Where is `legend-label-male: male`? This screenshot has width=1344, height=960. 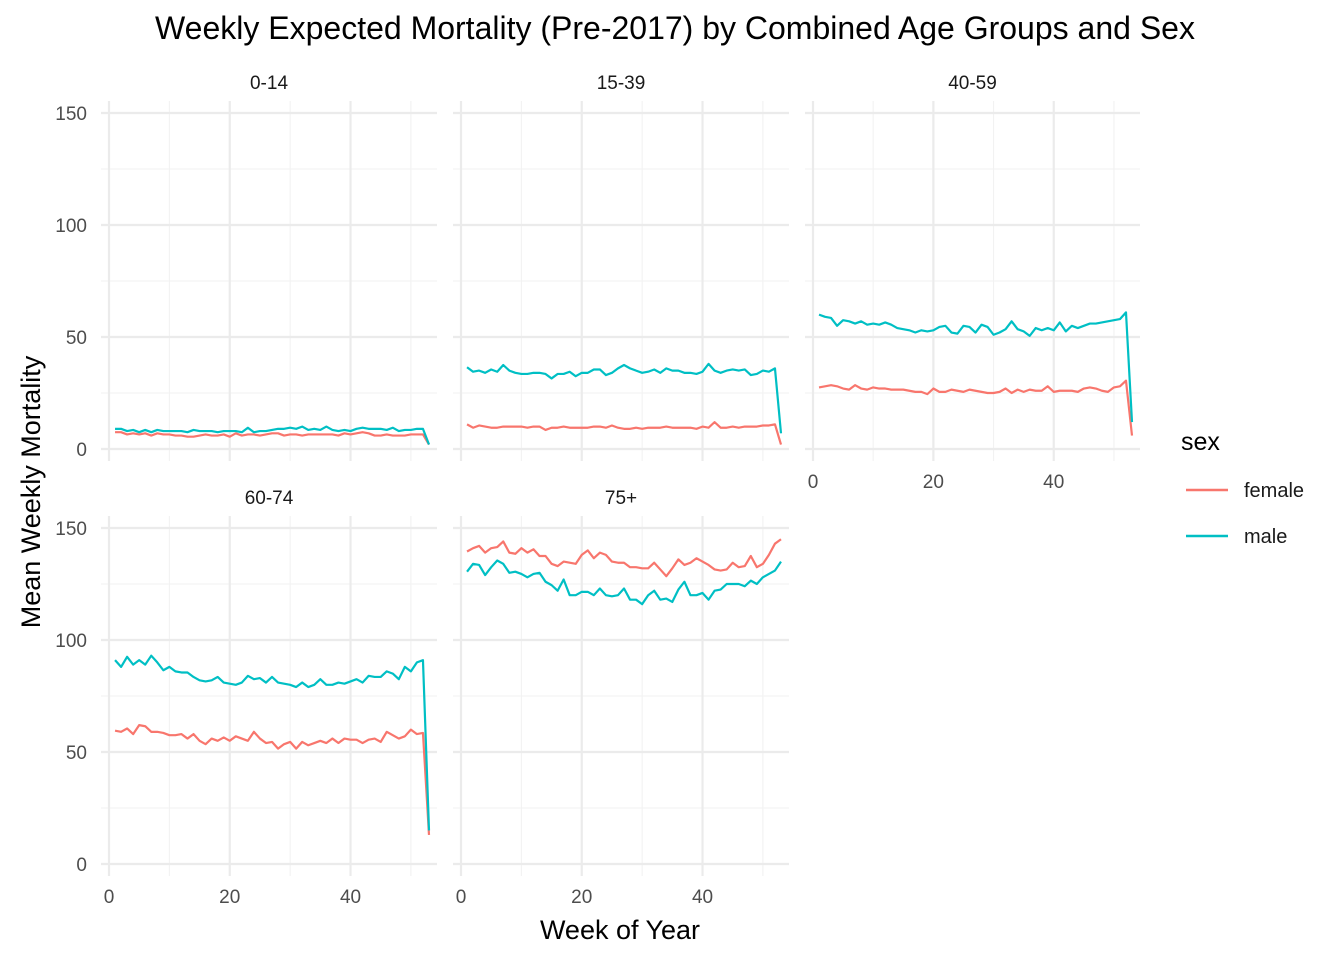 legend-label-male: male is located at coordinates (1265, 537).